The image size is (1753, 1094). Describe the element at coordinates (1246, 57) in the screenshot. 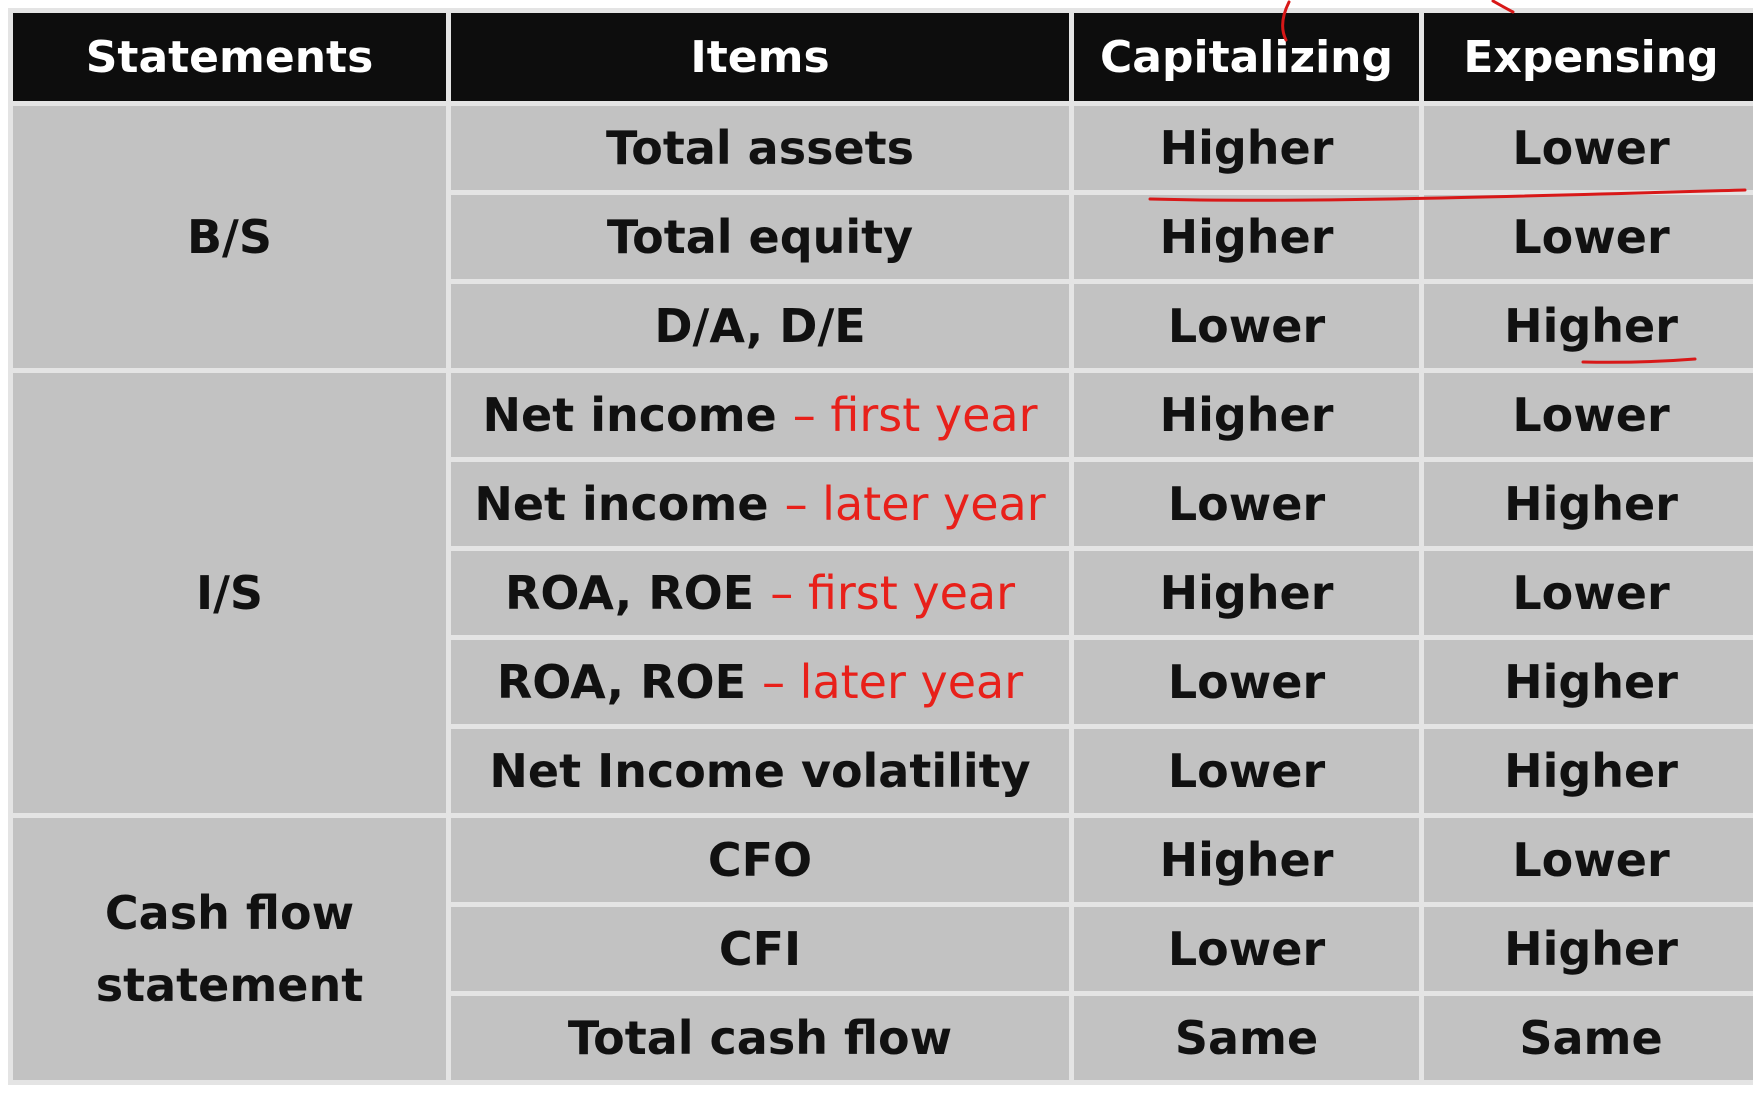

I see `header-capitalizing: Capitalizing` at that location.